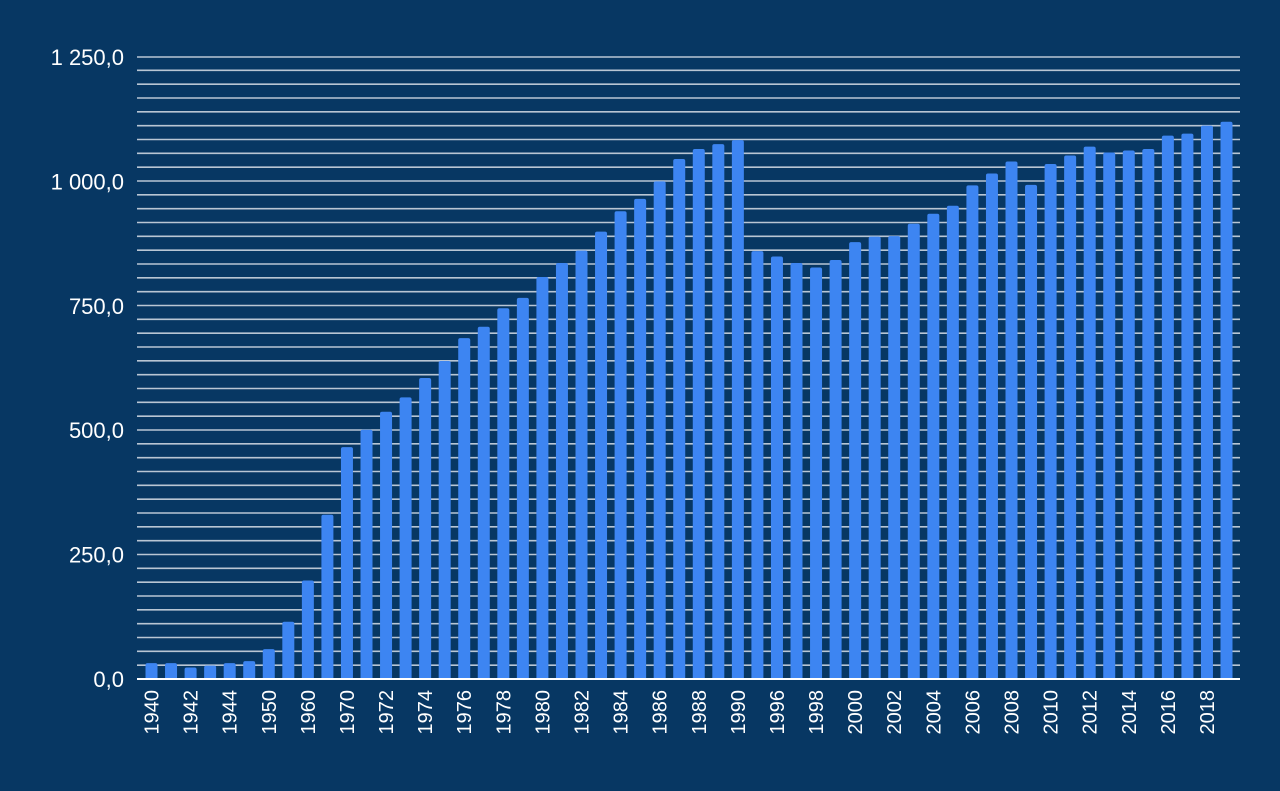  Describe the element at coordinates (778, 712) in the screenshot. I see `x-tick-label: 1996` at that location.